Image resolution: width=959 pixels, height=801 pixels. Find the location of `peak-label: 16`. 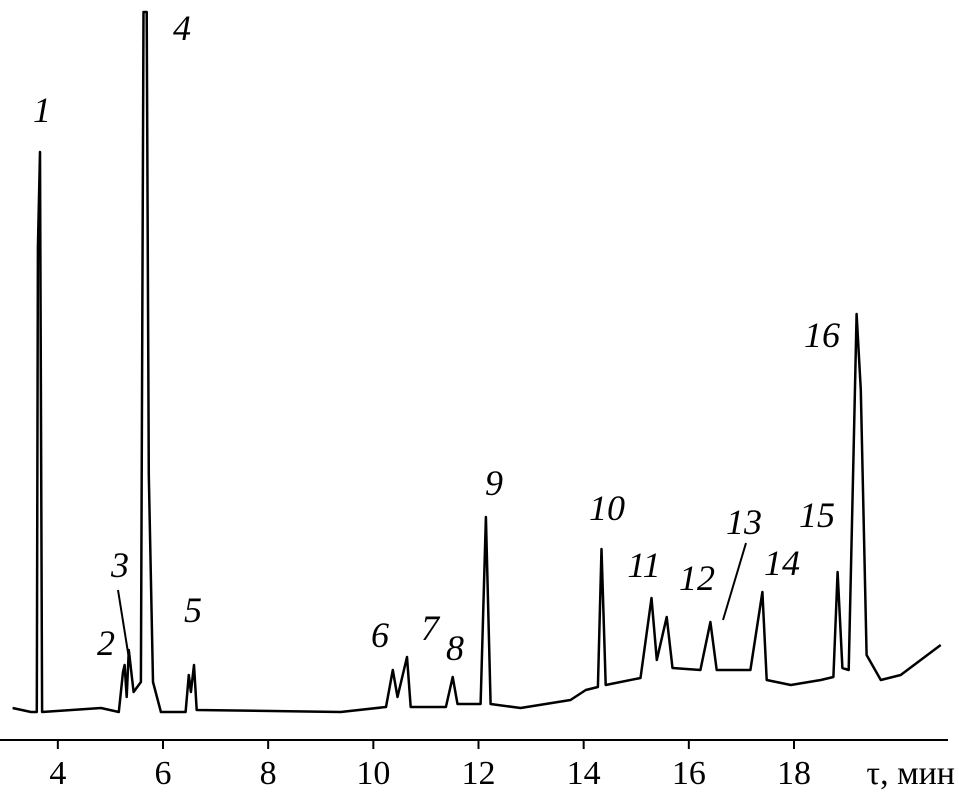

peak-label: 16 is located at coordinates (822, 335).